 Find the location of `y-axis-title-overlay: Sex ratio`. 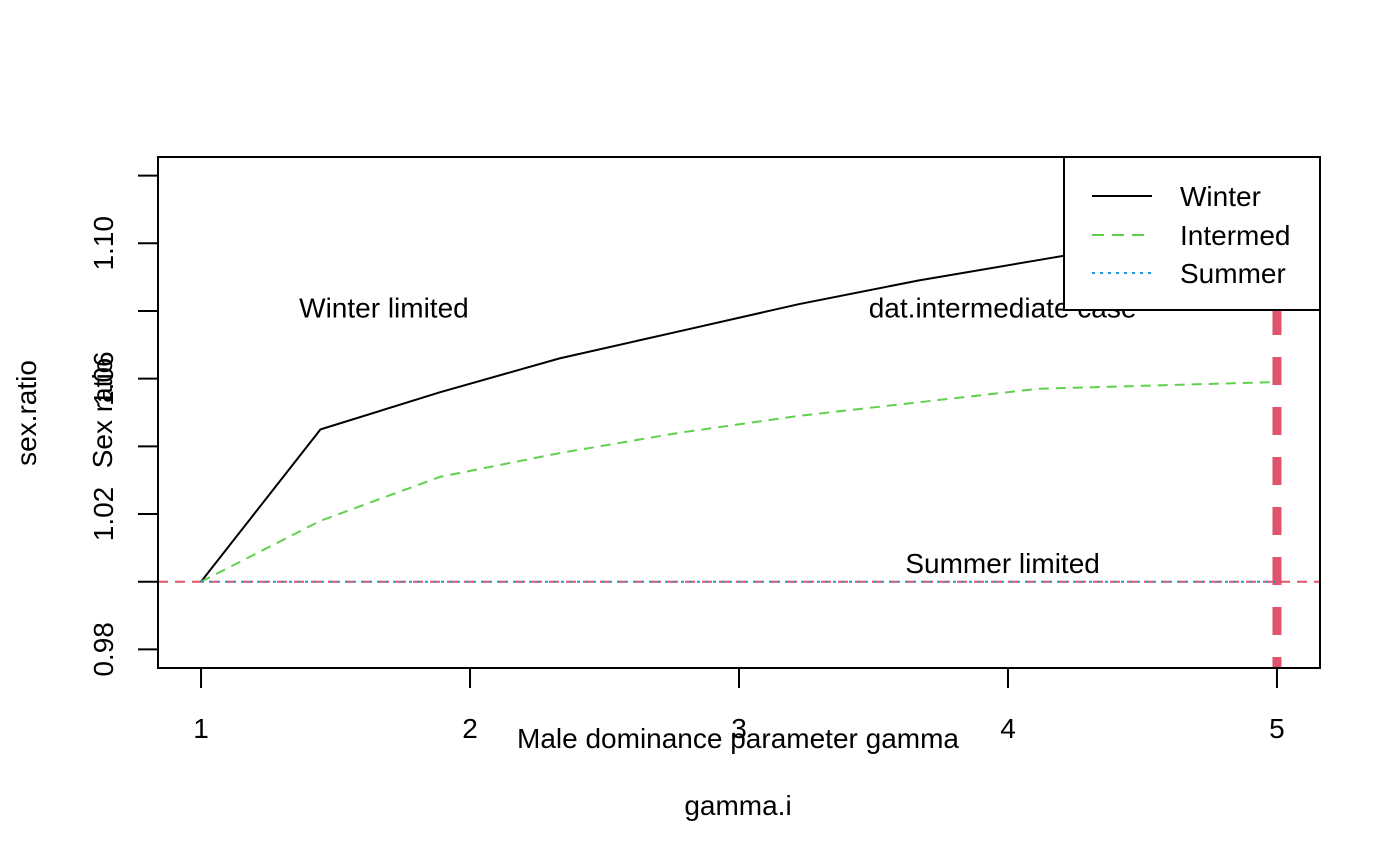

y-axis-title-overlay: Sex ratio is located at coordinates (102, 413).